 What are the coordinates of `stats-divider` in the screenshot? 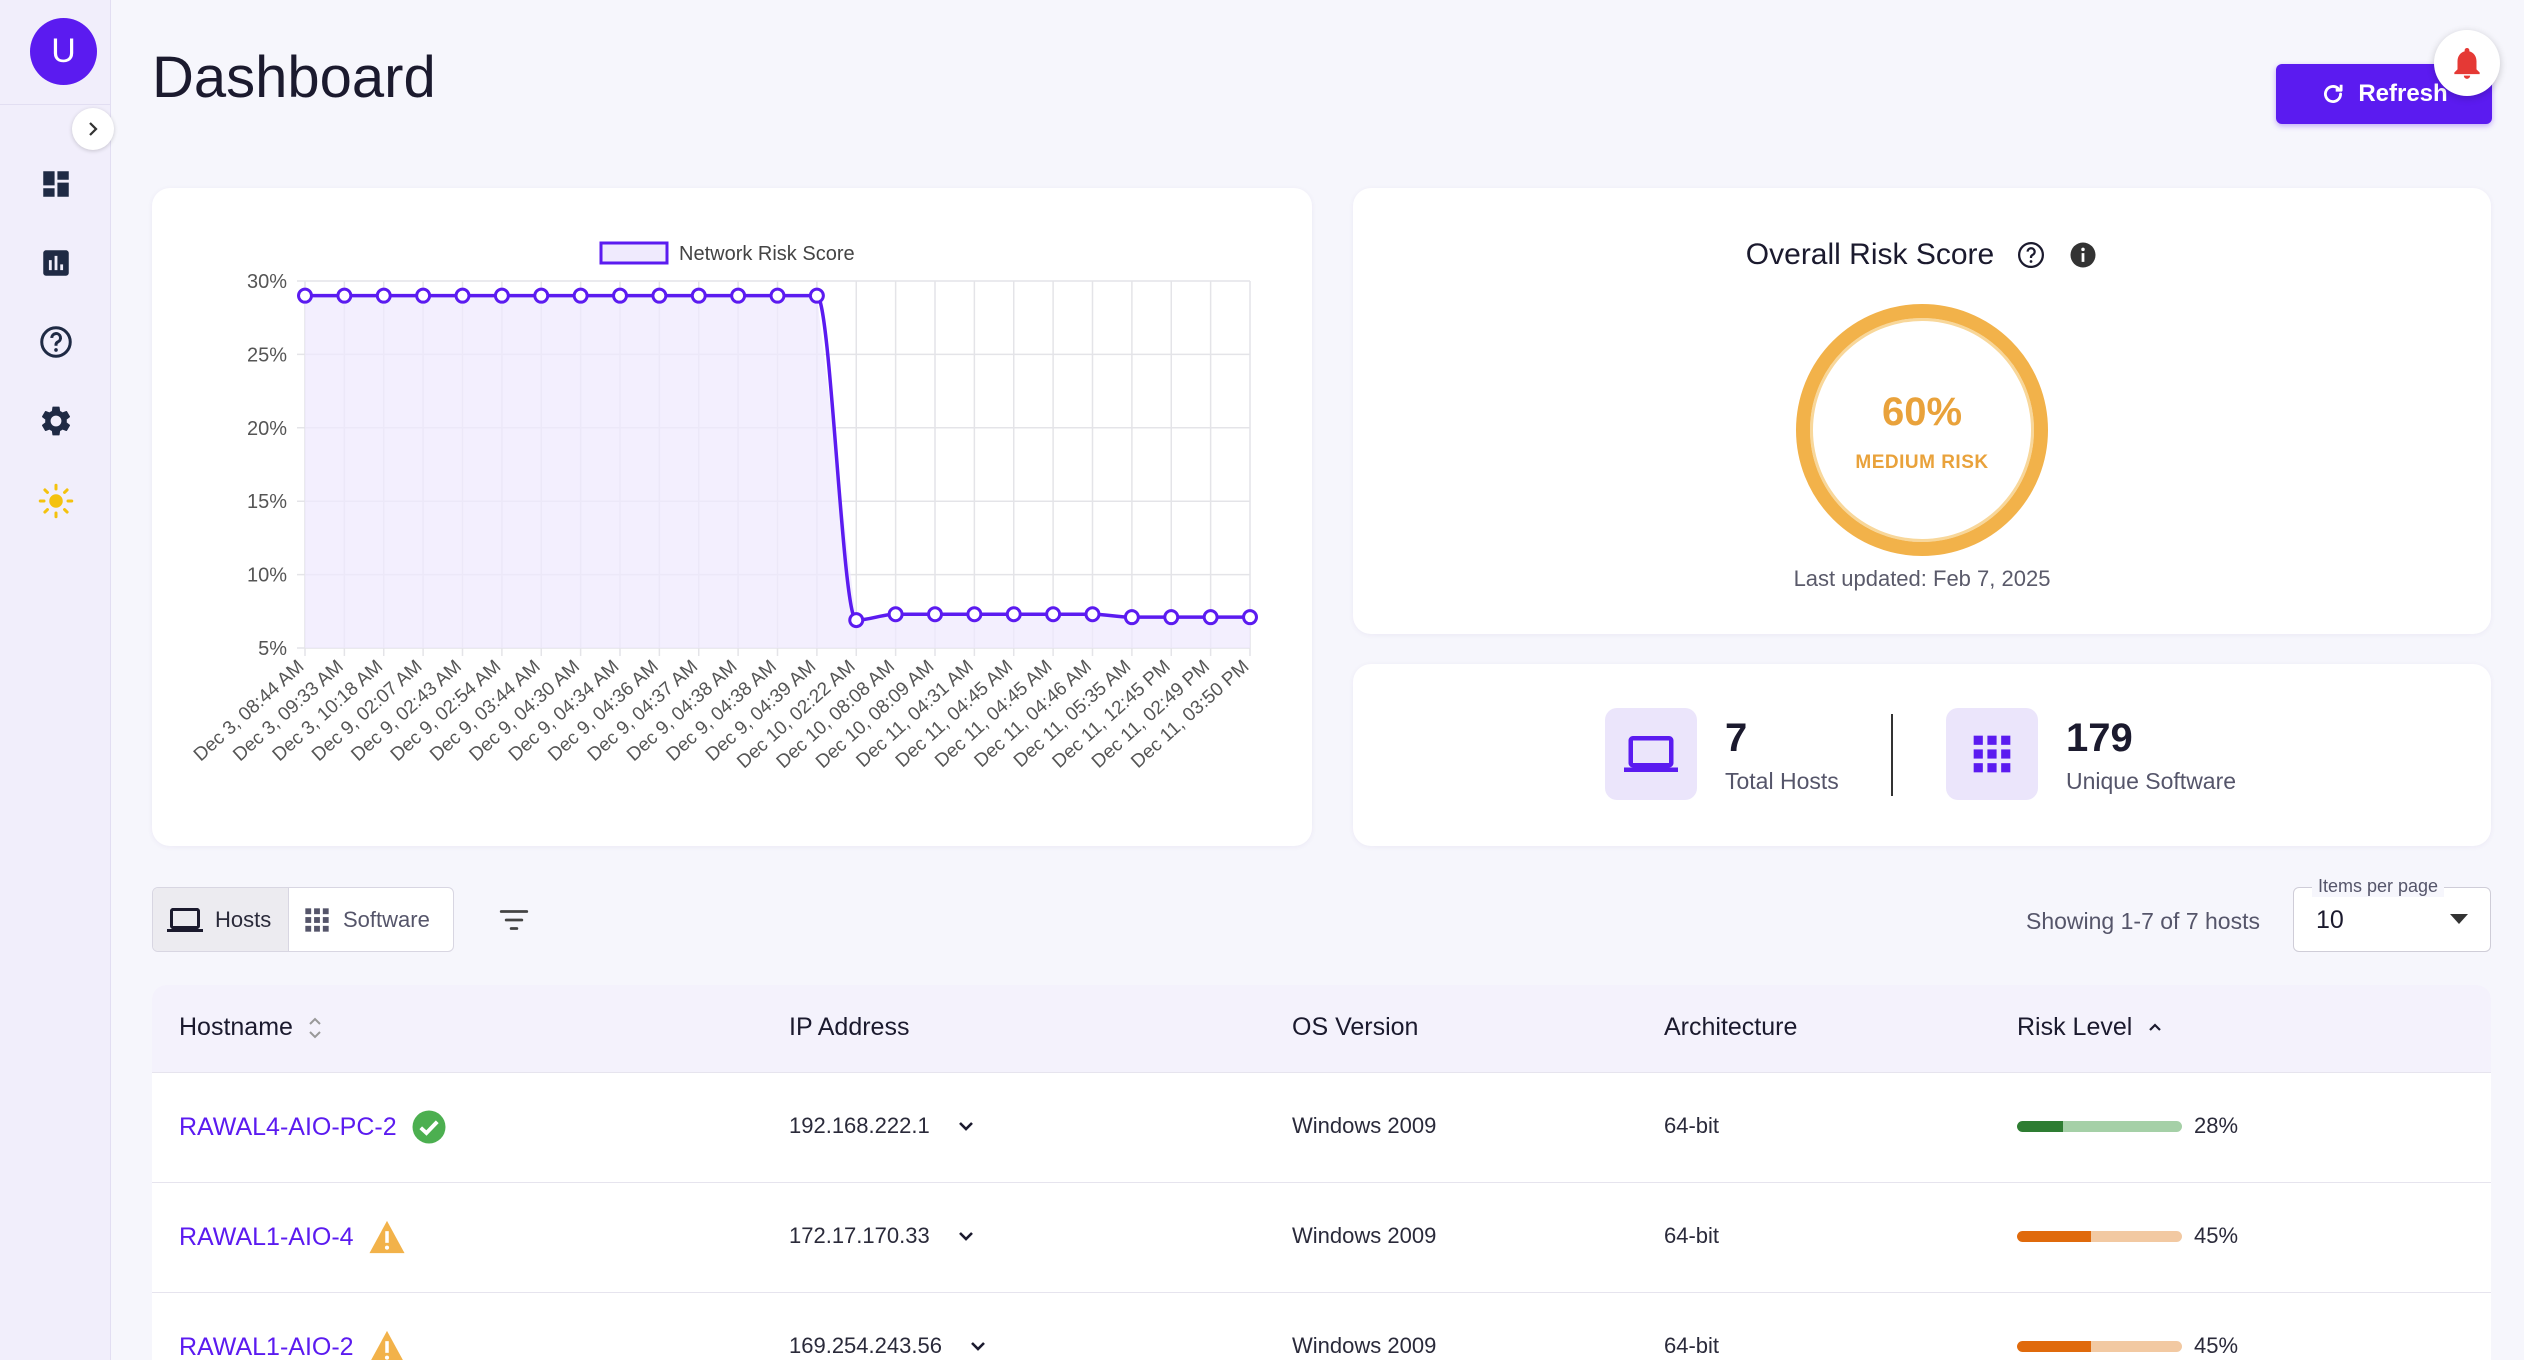 It's located at (1892, 755).